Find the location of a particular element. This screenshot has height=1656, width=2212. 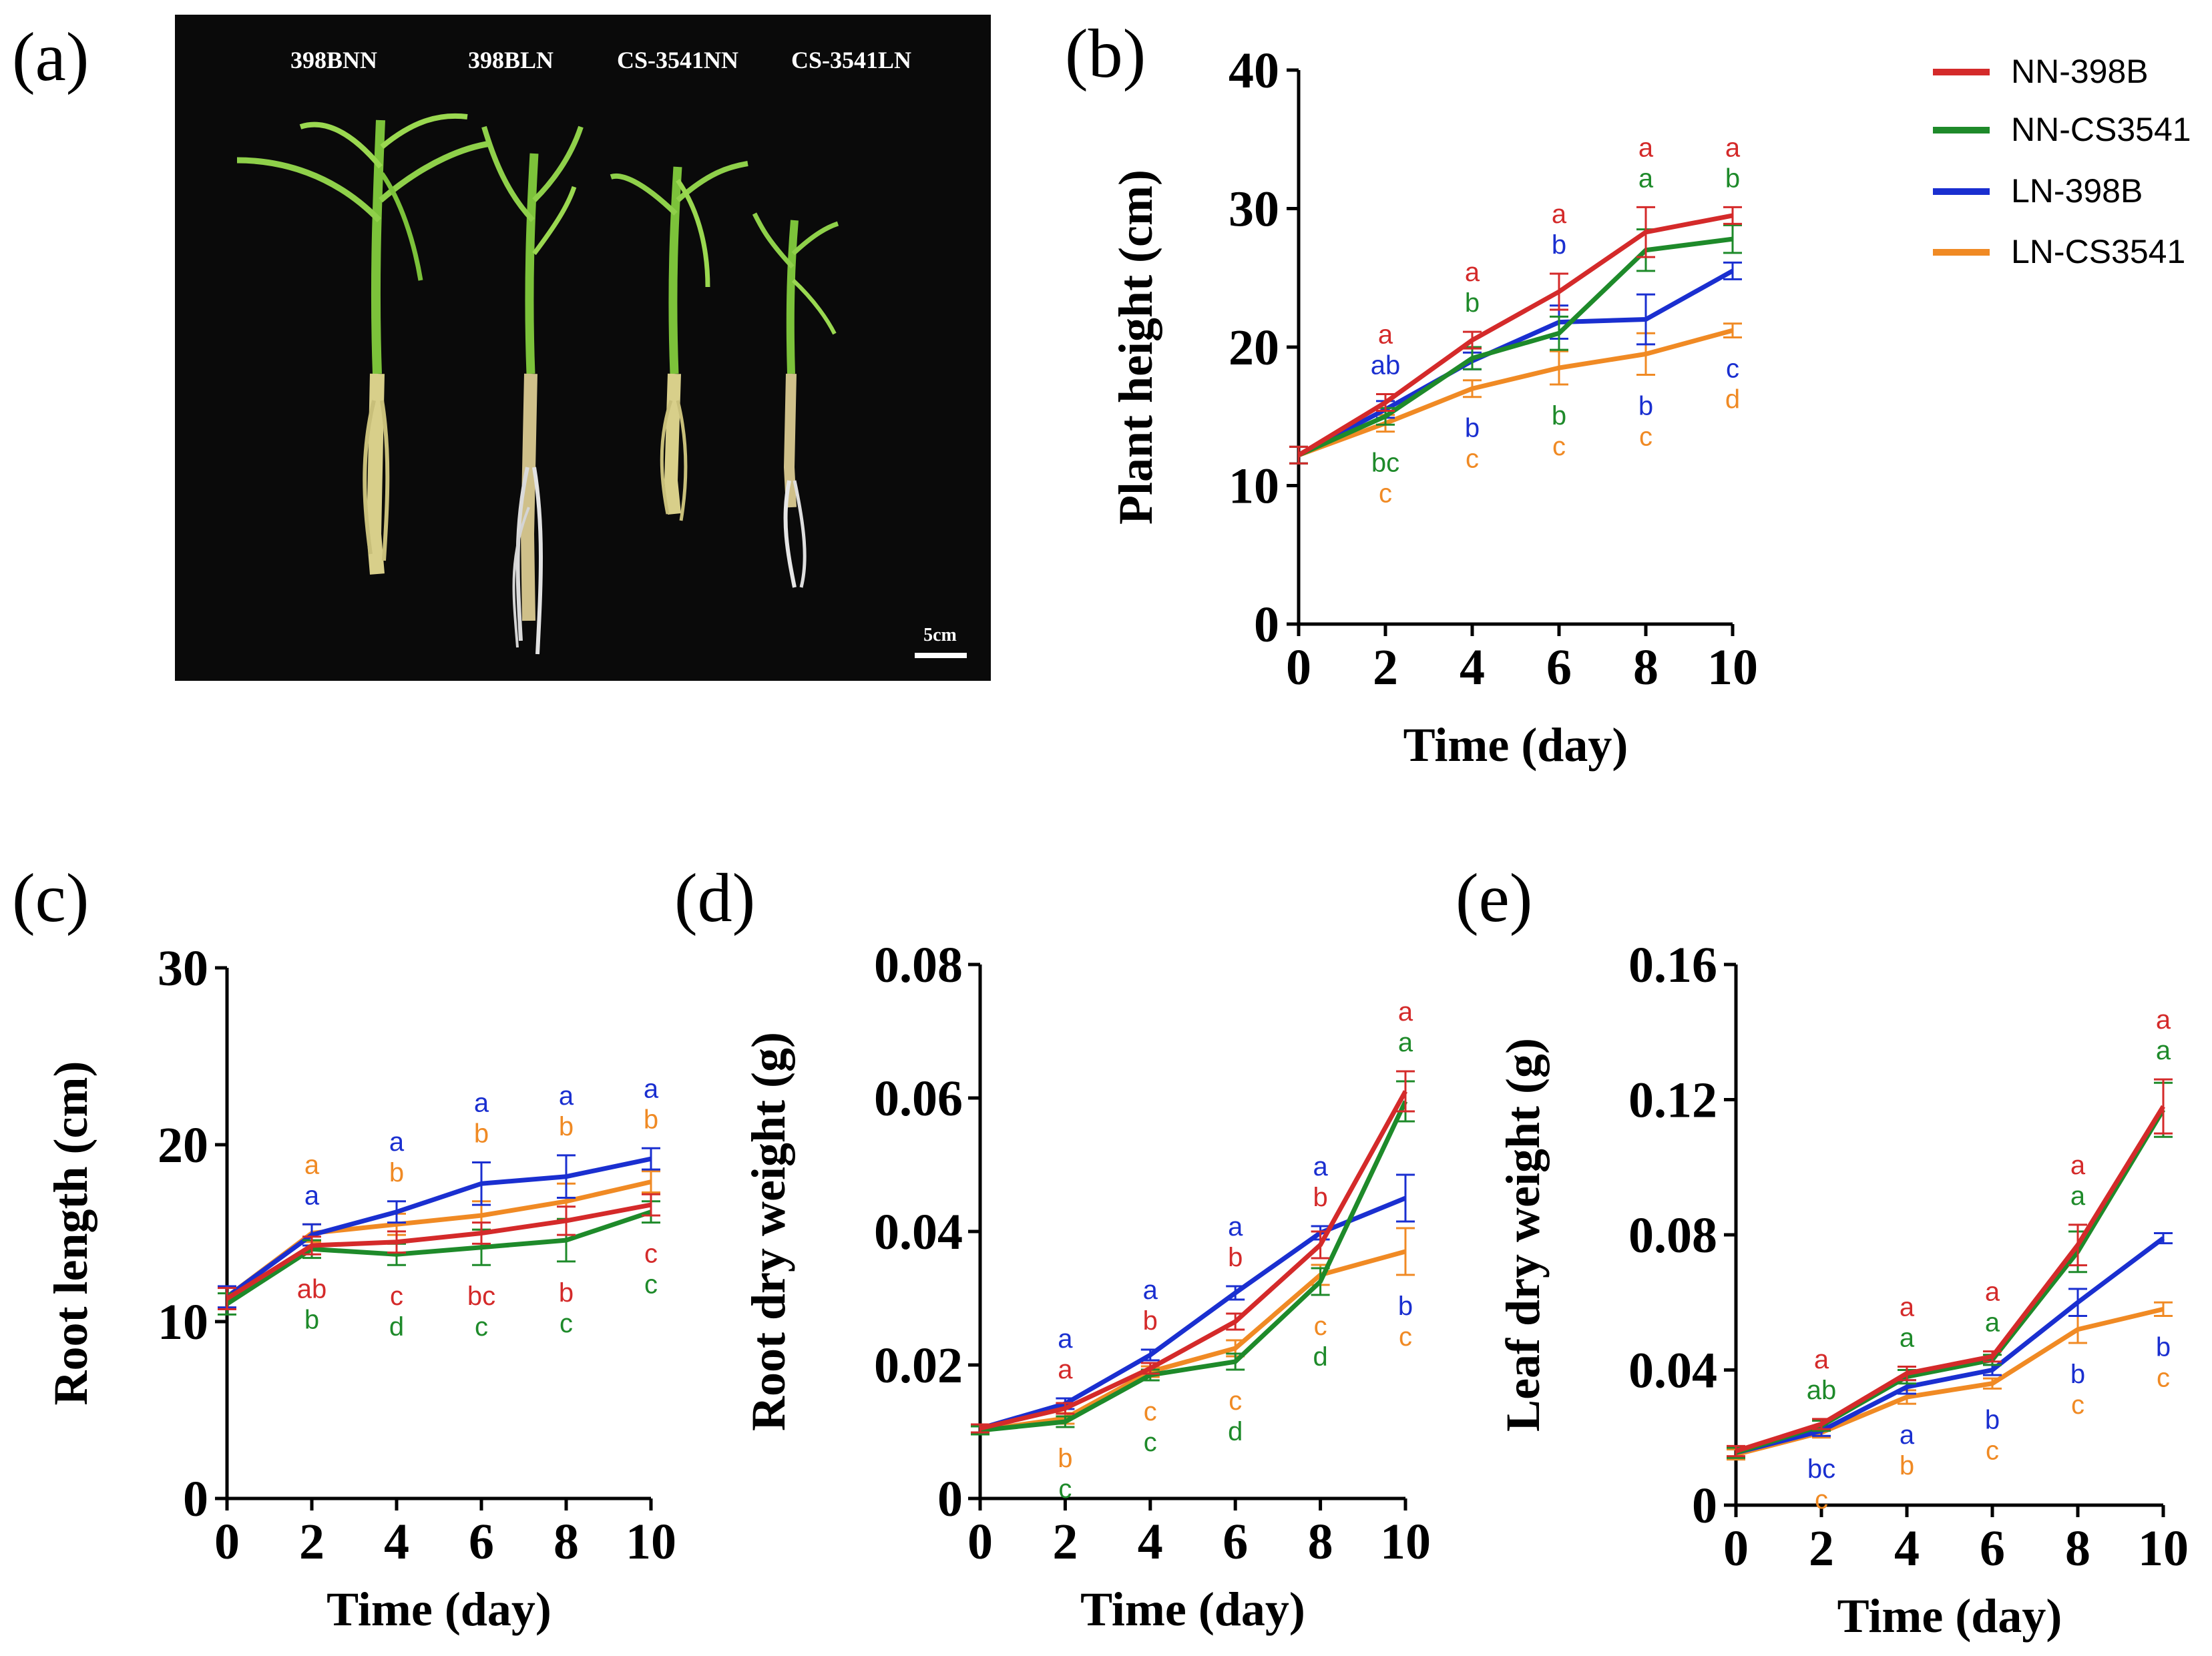

series-b-nn-398b is located at coordinates (1515, 336).